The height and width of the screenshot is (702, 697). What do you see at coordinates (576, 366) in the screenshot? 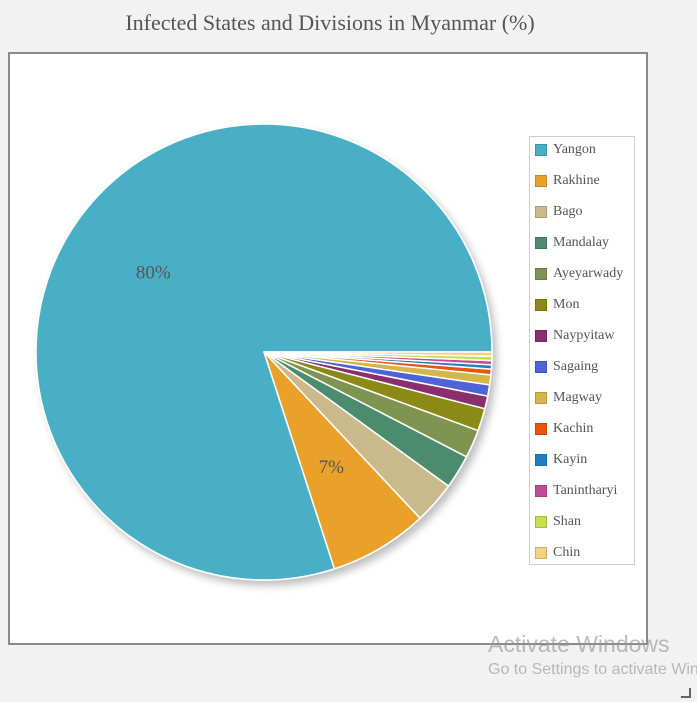
I see `legend-label: Sagaing` at bounding box center [576, 366].